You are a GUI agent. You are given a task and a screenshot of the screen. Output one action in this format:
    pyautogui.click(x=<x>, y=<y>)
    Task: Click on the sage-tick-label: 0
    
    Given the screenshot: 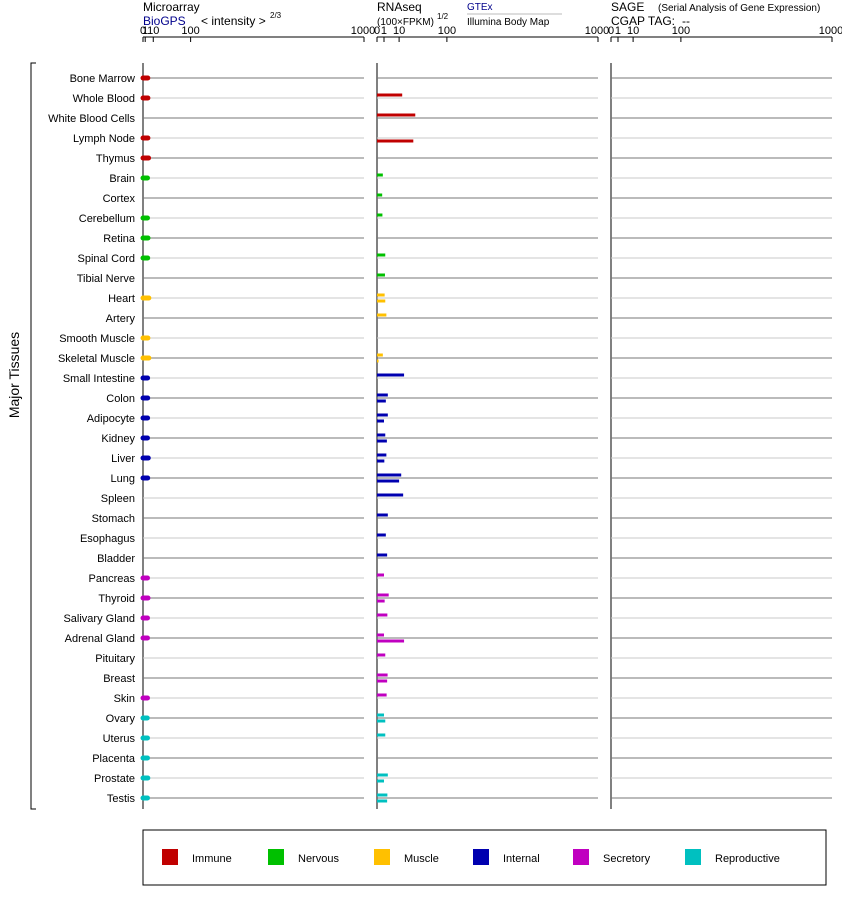 What is the action you would take?
    pyautogui.click(x=611, y=31)
    